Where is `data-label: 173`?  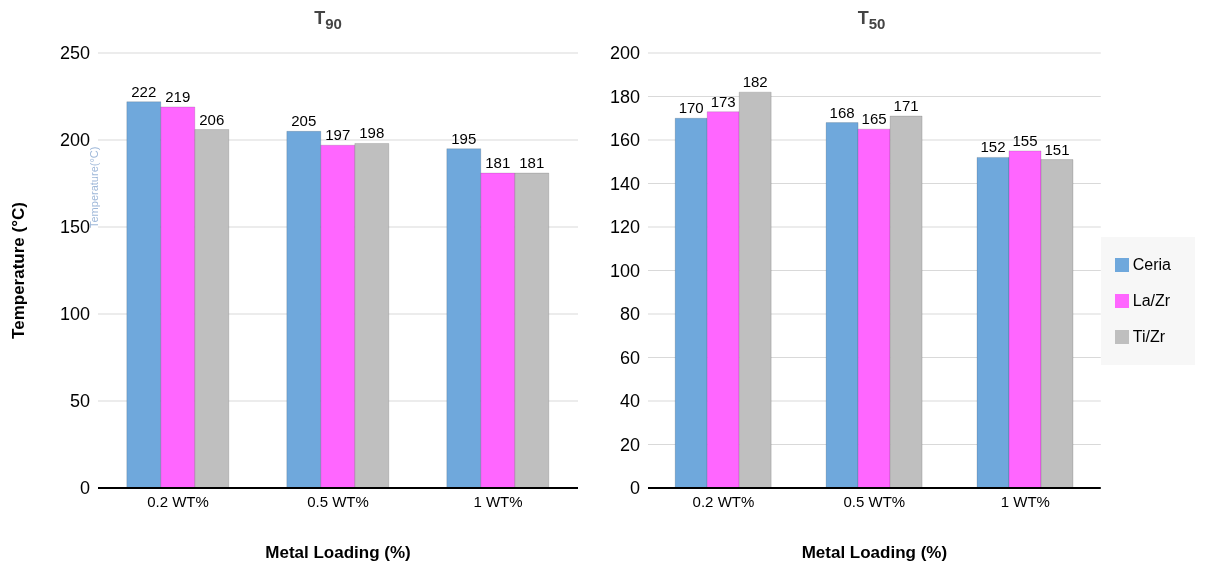
data-label: 173 is located at coordinates (723, 101).